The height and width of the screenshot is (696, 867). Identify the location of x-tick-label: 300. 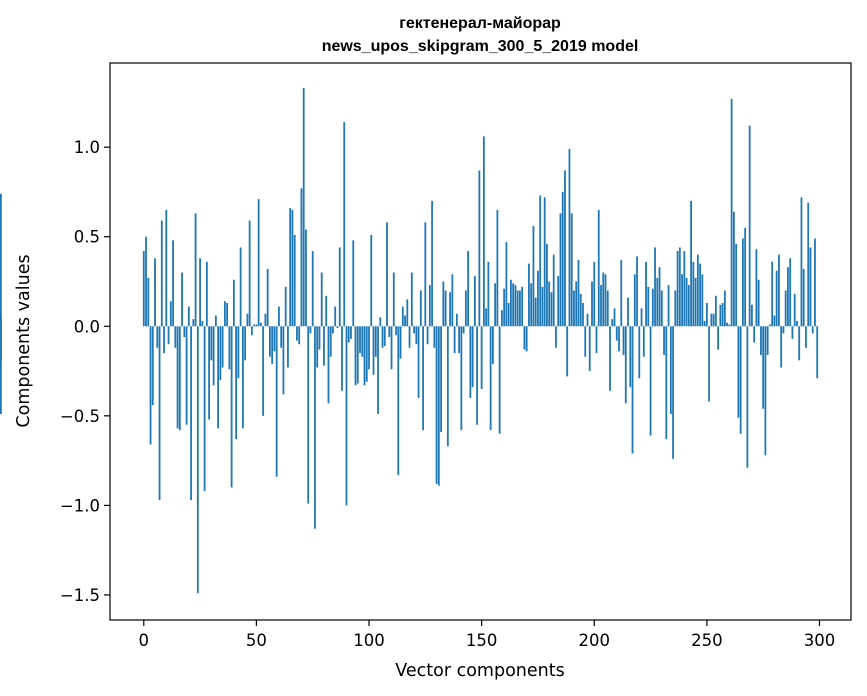
(820, 640).